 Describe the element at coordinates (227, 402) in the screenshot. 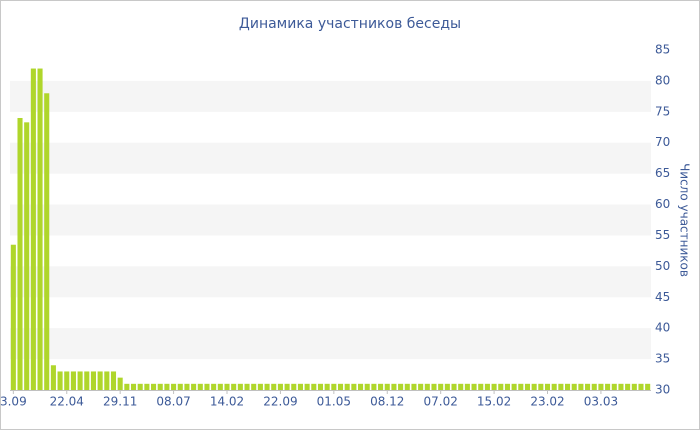

I see `x-tick-label: 14.02` at that location.